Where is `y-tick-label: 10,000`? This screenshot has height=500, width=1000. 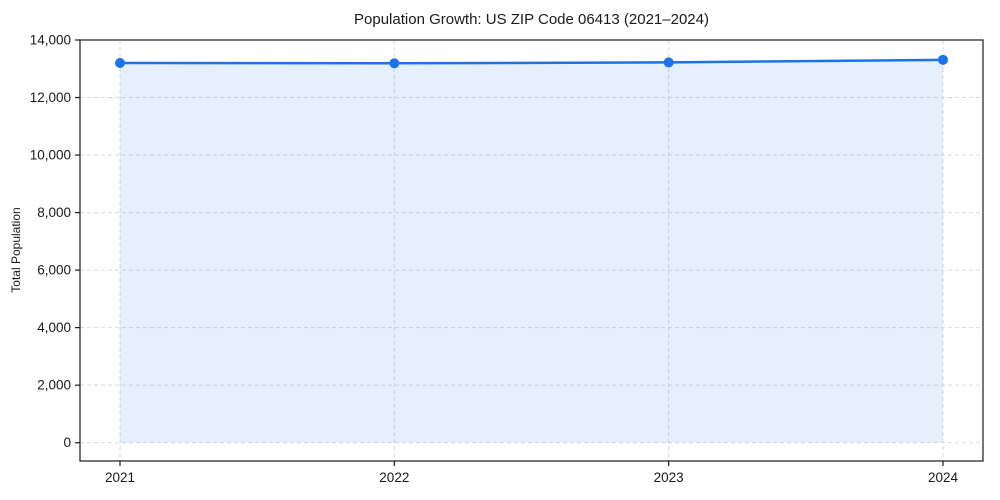 y-tick-label: 10,000 is located at coordinates (50, 155).